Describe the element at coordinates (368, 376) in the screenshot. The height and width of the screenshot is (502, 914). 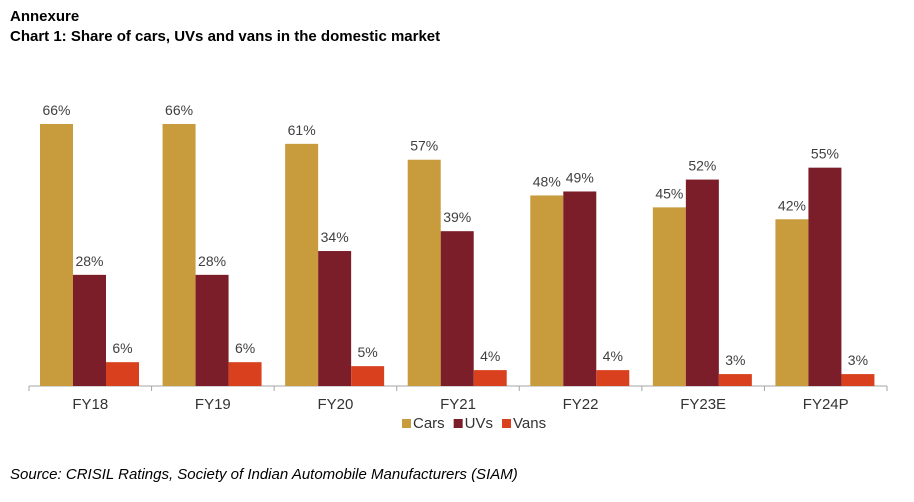
I see `bar-vans-fy20` at that location.